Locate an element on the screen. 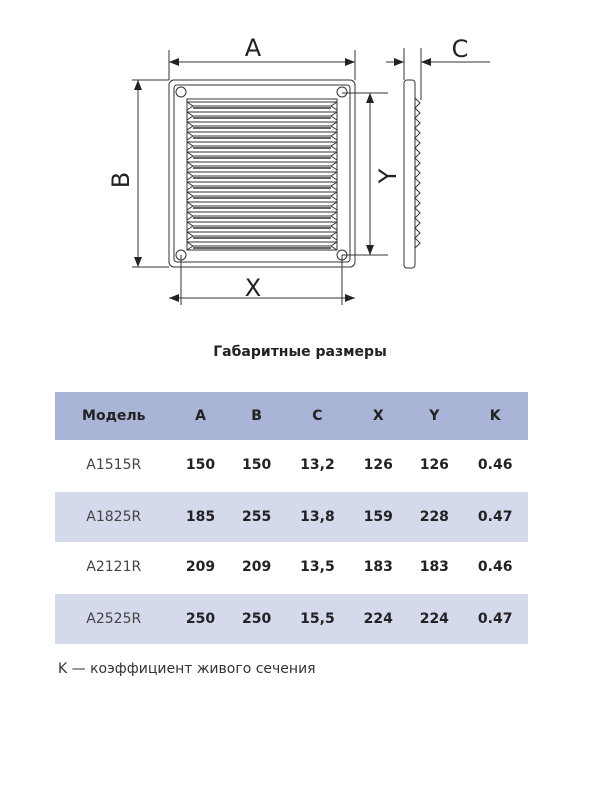 The image size is (600, 800). header-y: Y is located at coordinates (434, 416).